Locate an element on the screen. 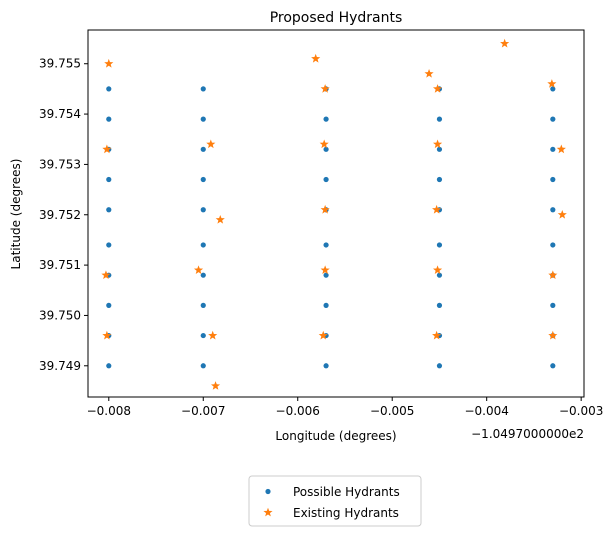  legend-marker-possible-hydrants is located at coordinates (268, 491).